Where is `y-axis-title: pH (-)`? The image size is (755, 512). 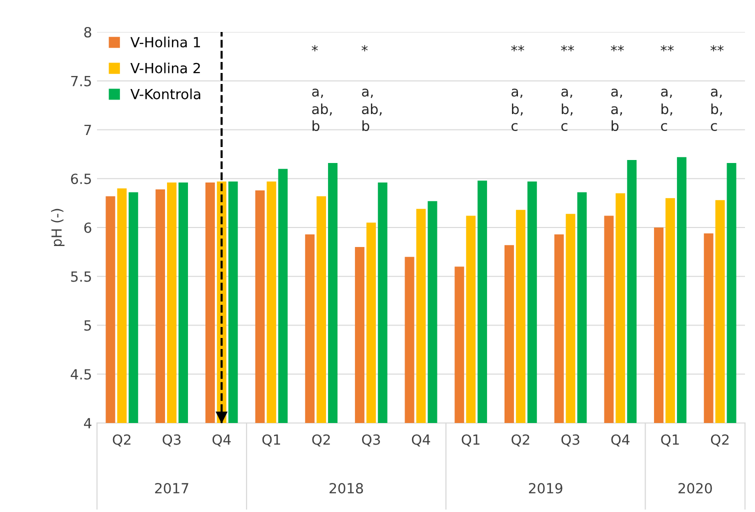 y-axis-title: pH (-) is located at coordinates (57, 227).